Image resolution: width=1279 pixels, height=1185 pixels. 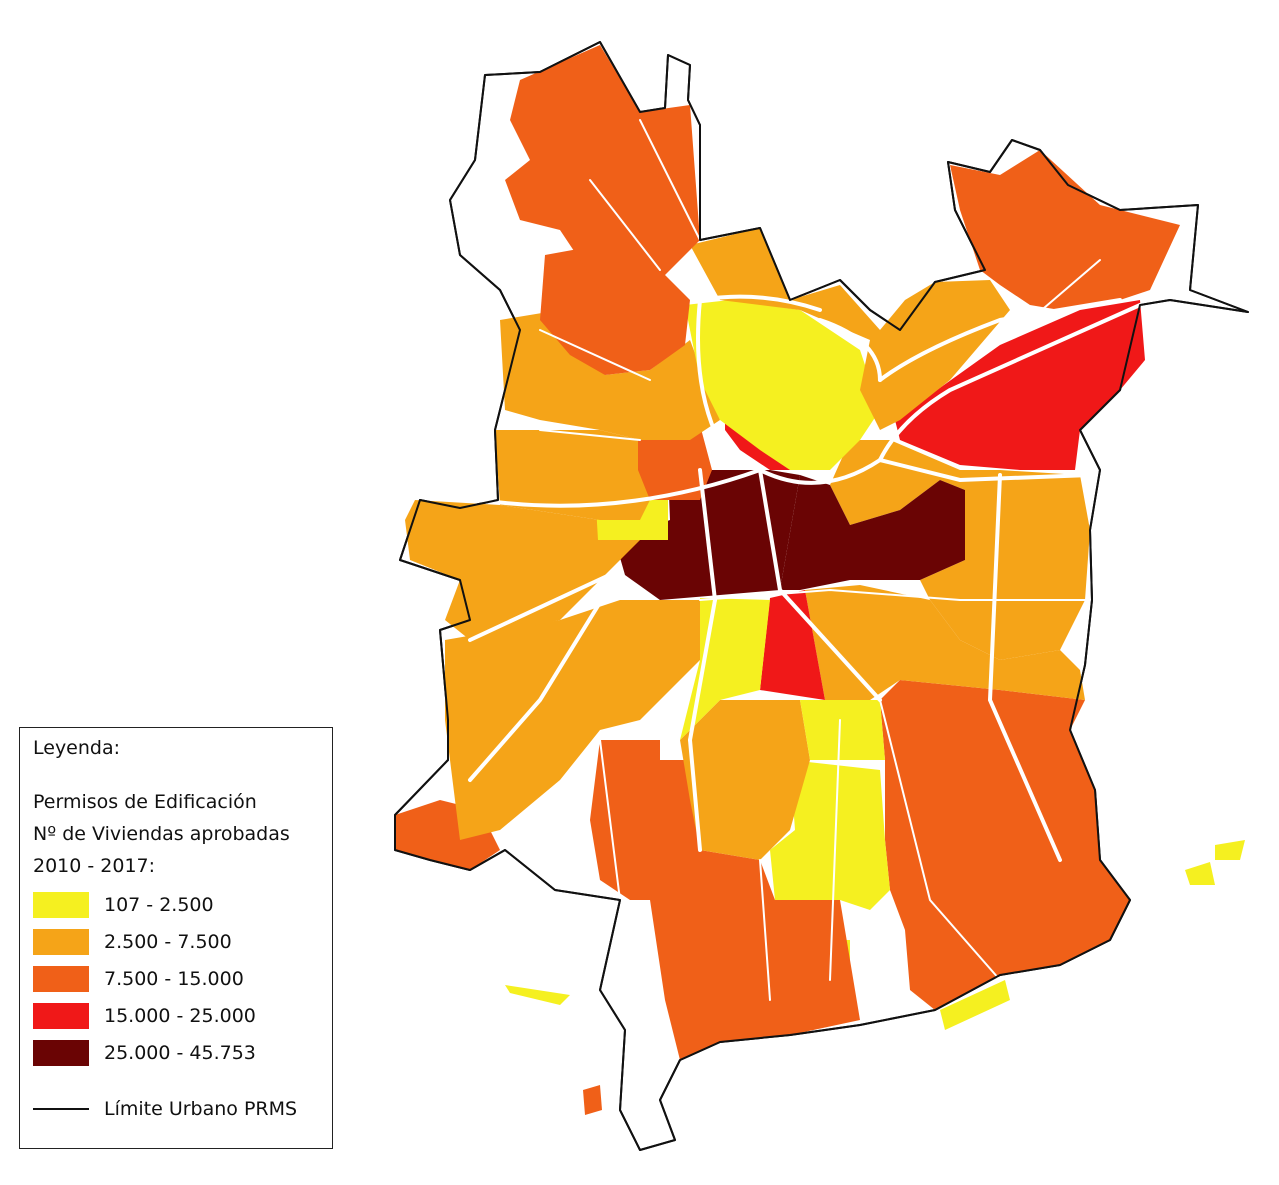 What do you see at coordinates (755, 910) in the screenshot?
I see `zone-puente-alto-w` at bounding box center [755, 910].